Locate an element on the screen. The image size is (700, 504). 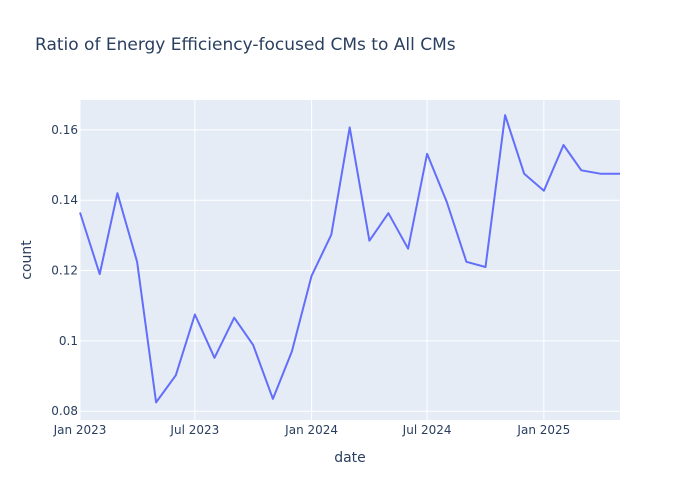
y-tick-label: 0.16 is located at coordinates (64, 130).